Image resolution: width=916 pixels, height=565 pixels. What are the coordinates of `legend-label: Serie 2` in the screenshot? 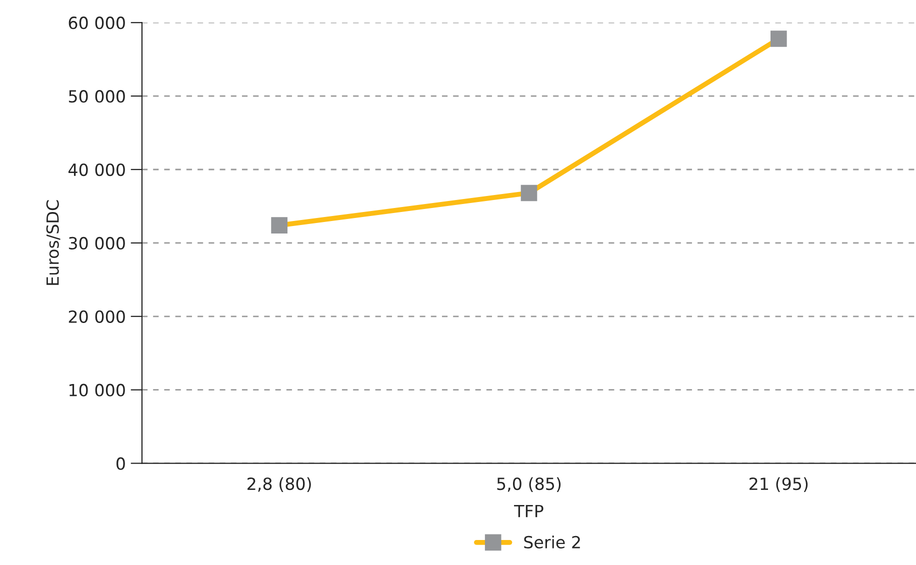 It's located at (552, 542).